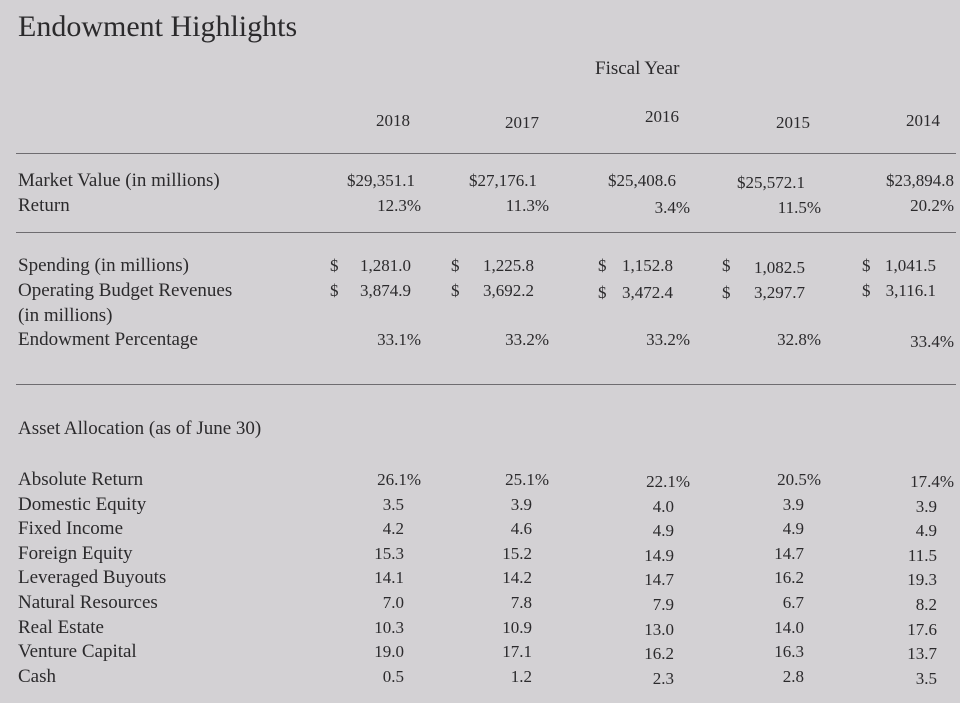 This screenshot has width=960, height=703. What do you see at coordinates (503, 180) in the screenshot?
I see `market-value-cell: $27,176.1` at bounding box center [503, 180].